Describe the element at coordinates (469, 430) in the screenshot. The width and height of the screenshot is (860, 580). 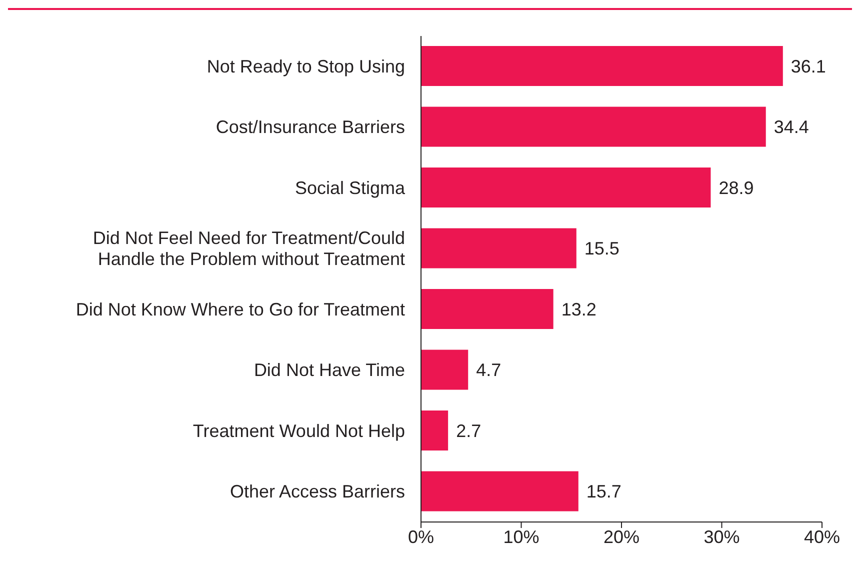
I see `data-label: 2.7` at that location.